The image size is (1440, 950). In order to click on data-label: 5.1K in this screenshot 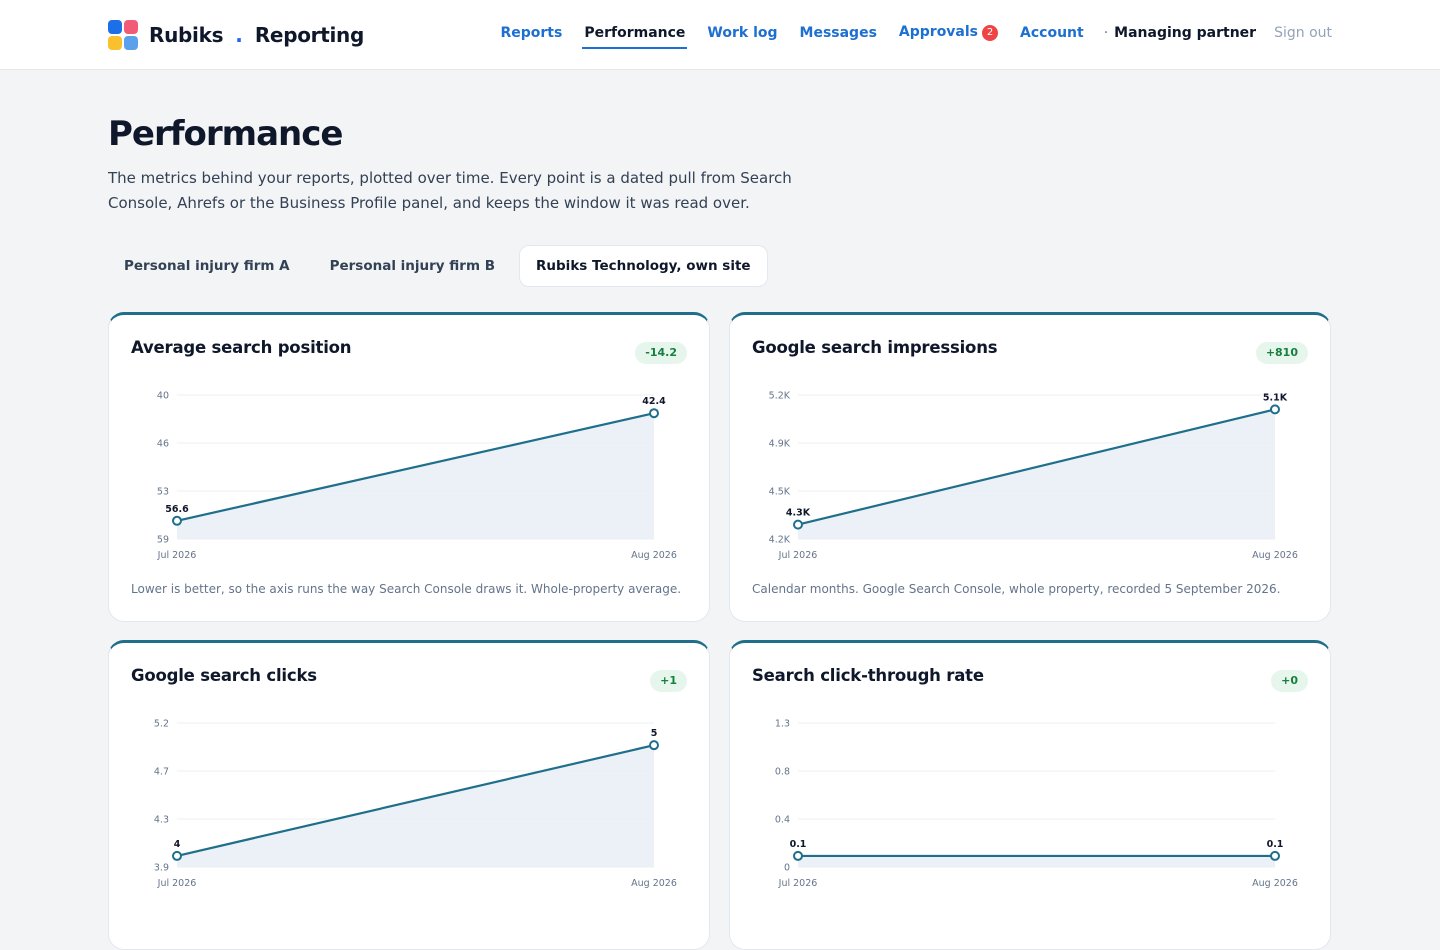, I will do `click(1275, 397)`.